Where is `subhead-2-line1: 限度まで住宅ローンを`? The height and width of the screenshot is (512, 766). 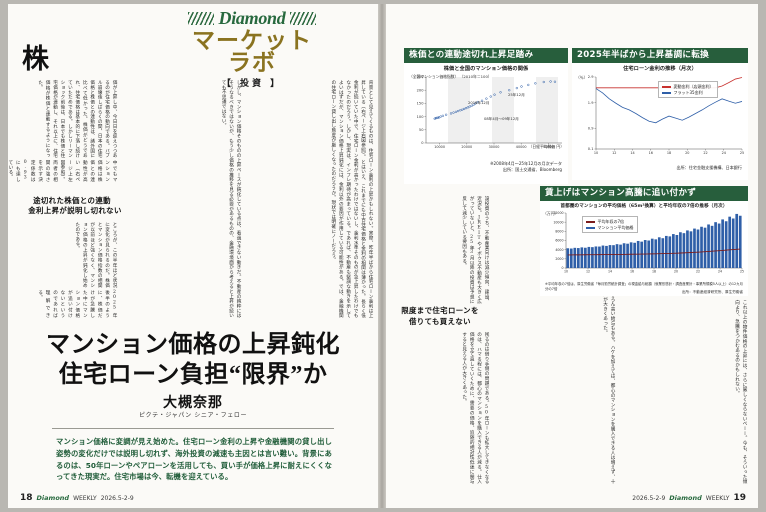
subhead-2-line1: 限度まで住宅ローンを is located at coordinates (440, 310).